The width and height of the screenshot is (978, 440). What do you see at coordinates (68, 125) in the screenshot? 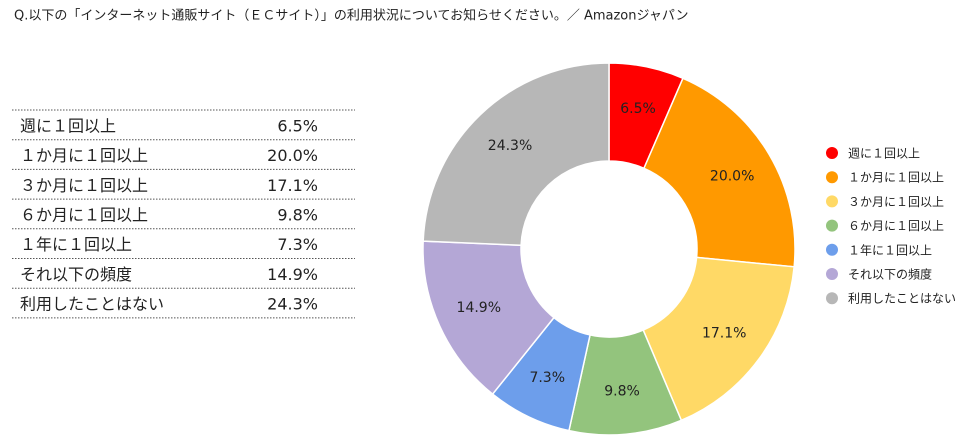
I see `table-label: 週に１回以上` at bounding box center [68, 125].